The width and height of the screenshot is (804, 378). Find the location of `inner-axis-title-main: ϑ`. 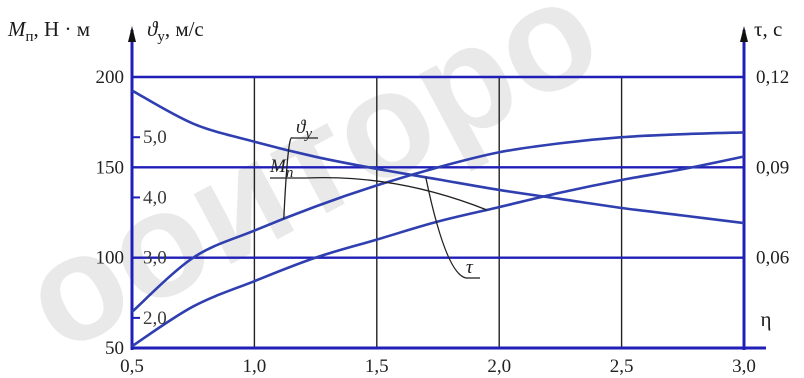

inner-axis-title-main: ϑ is located at coordinates (153, 29).